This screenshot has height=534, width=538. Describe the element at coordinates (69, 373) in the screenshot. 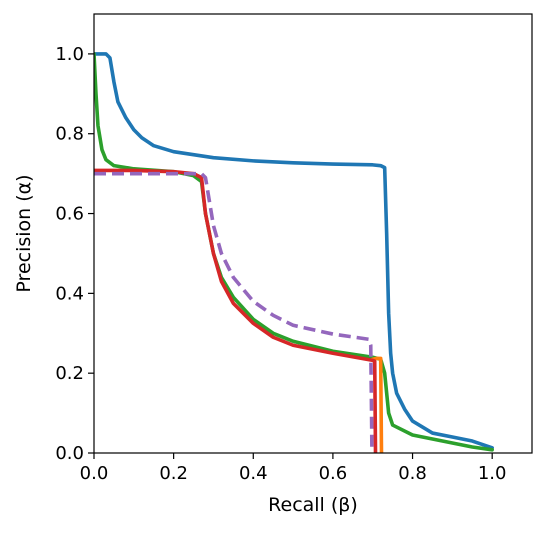

I see `y-tick-label: 0.2` at that location.